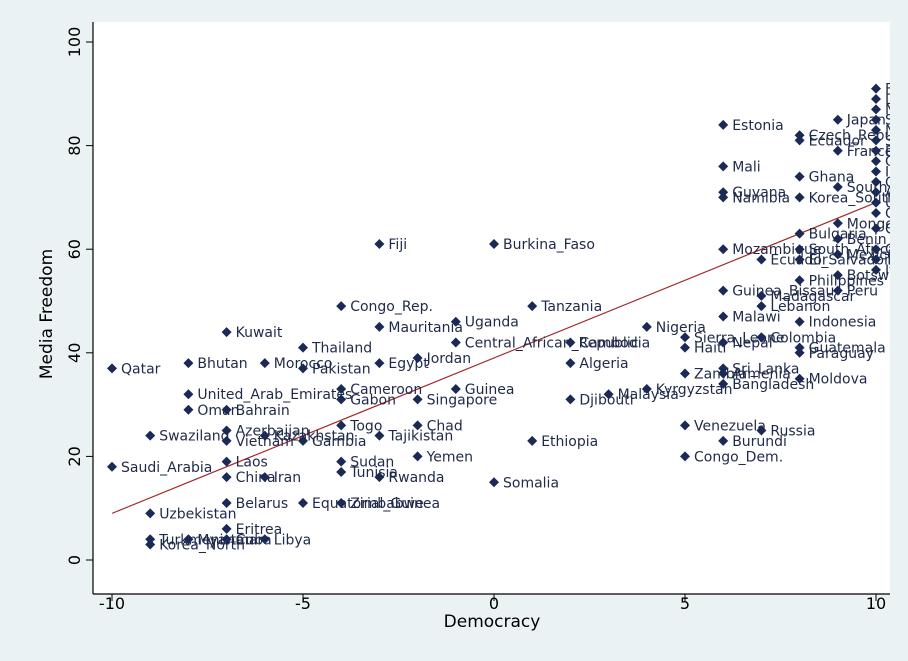 This screenshot has height=661, width=908. What do you see at coordinates (603, 364) in the screenshot?
I see `point-label: Algeria` at bounding box center [603, 364].